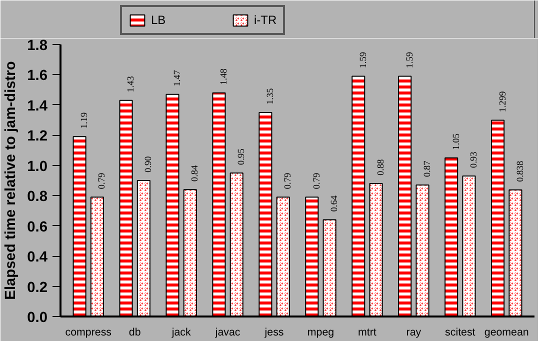 This screenshot has width=546, height=341. Describe the element at coordinates (195, 173) in the screenshot. I see `data-label: 0.84` at that location.